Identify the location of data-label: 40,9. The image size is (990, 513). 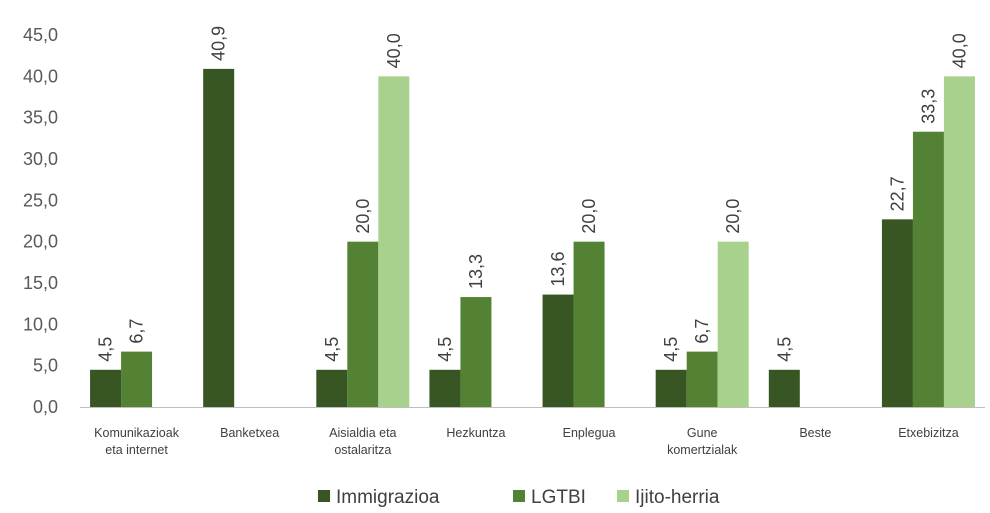
(219, 43).